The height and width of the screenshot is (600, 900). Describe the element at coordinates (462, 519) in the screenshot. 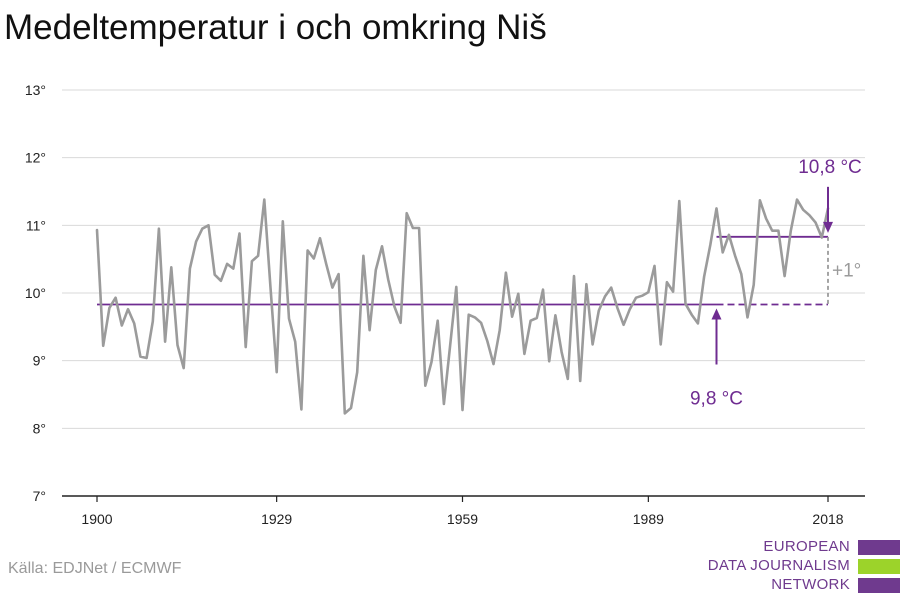

I see `x-tick-label: 1959` at that location.